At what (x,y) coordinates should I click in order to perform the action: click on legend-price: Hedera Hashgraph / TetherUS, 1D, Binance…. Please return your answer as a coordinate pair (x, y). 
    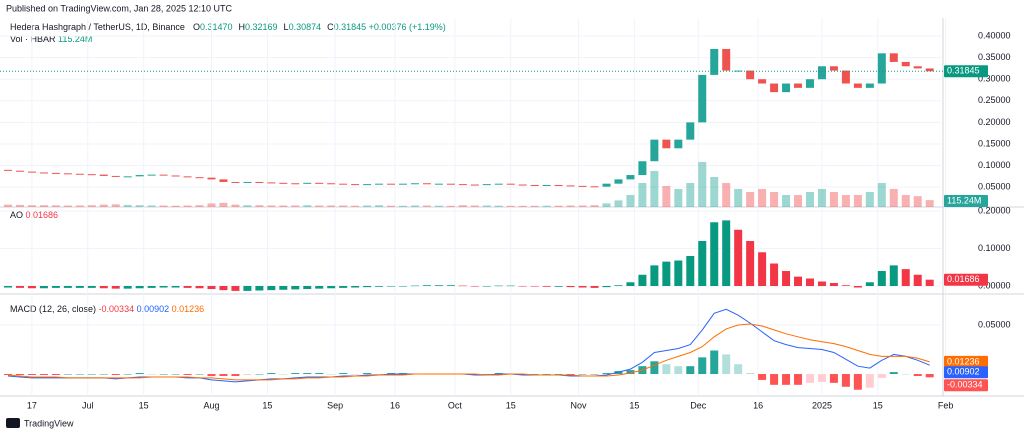
    Looking at the image, I should click on (228, 27).